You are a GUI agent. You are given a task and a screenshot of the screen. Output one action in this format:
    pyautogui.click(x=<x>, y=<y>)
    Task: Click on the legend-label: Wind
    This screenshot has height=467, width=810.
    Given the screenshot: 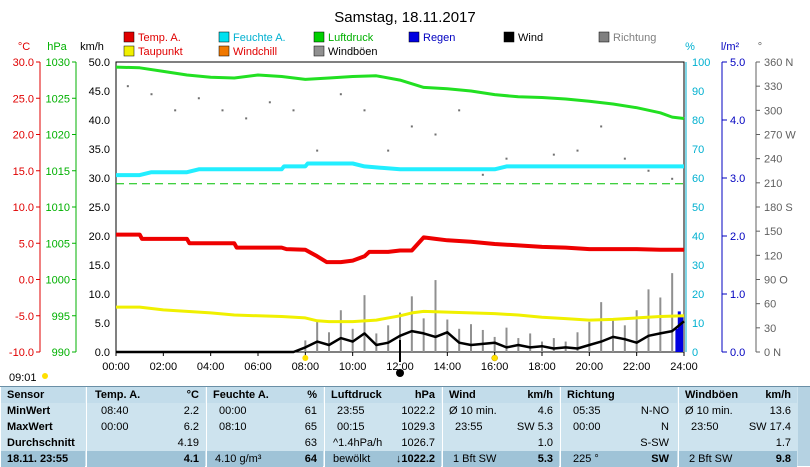 What is the action you would take?
    pyautogui.click(x=530, y=38)
    